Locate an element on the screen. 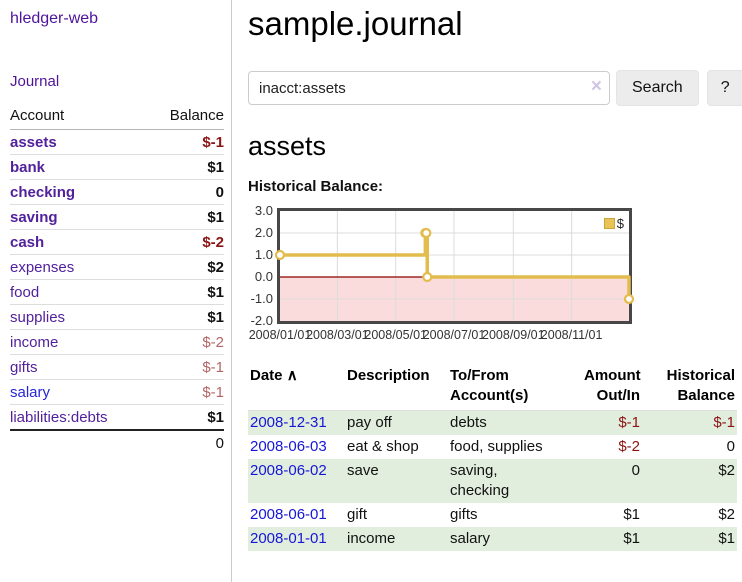 The height and width of the screenshot is (582, 742). chart-plot-area: $ is located at coordinates (454, 266).